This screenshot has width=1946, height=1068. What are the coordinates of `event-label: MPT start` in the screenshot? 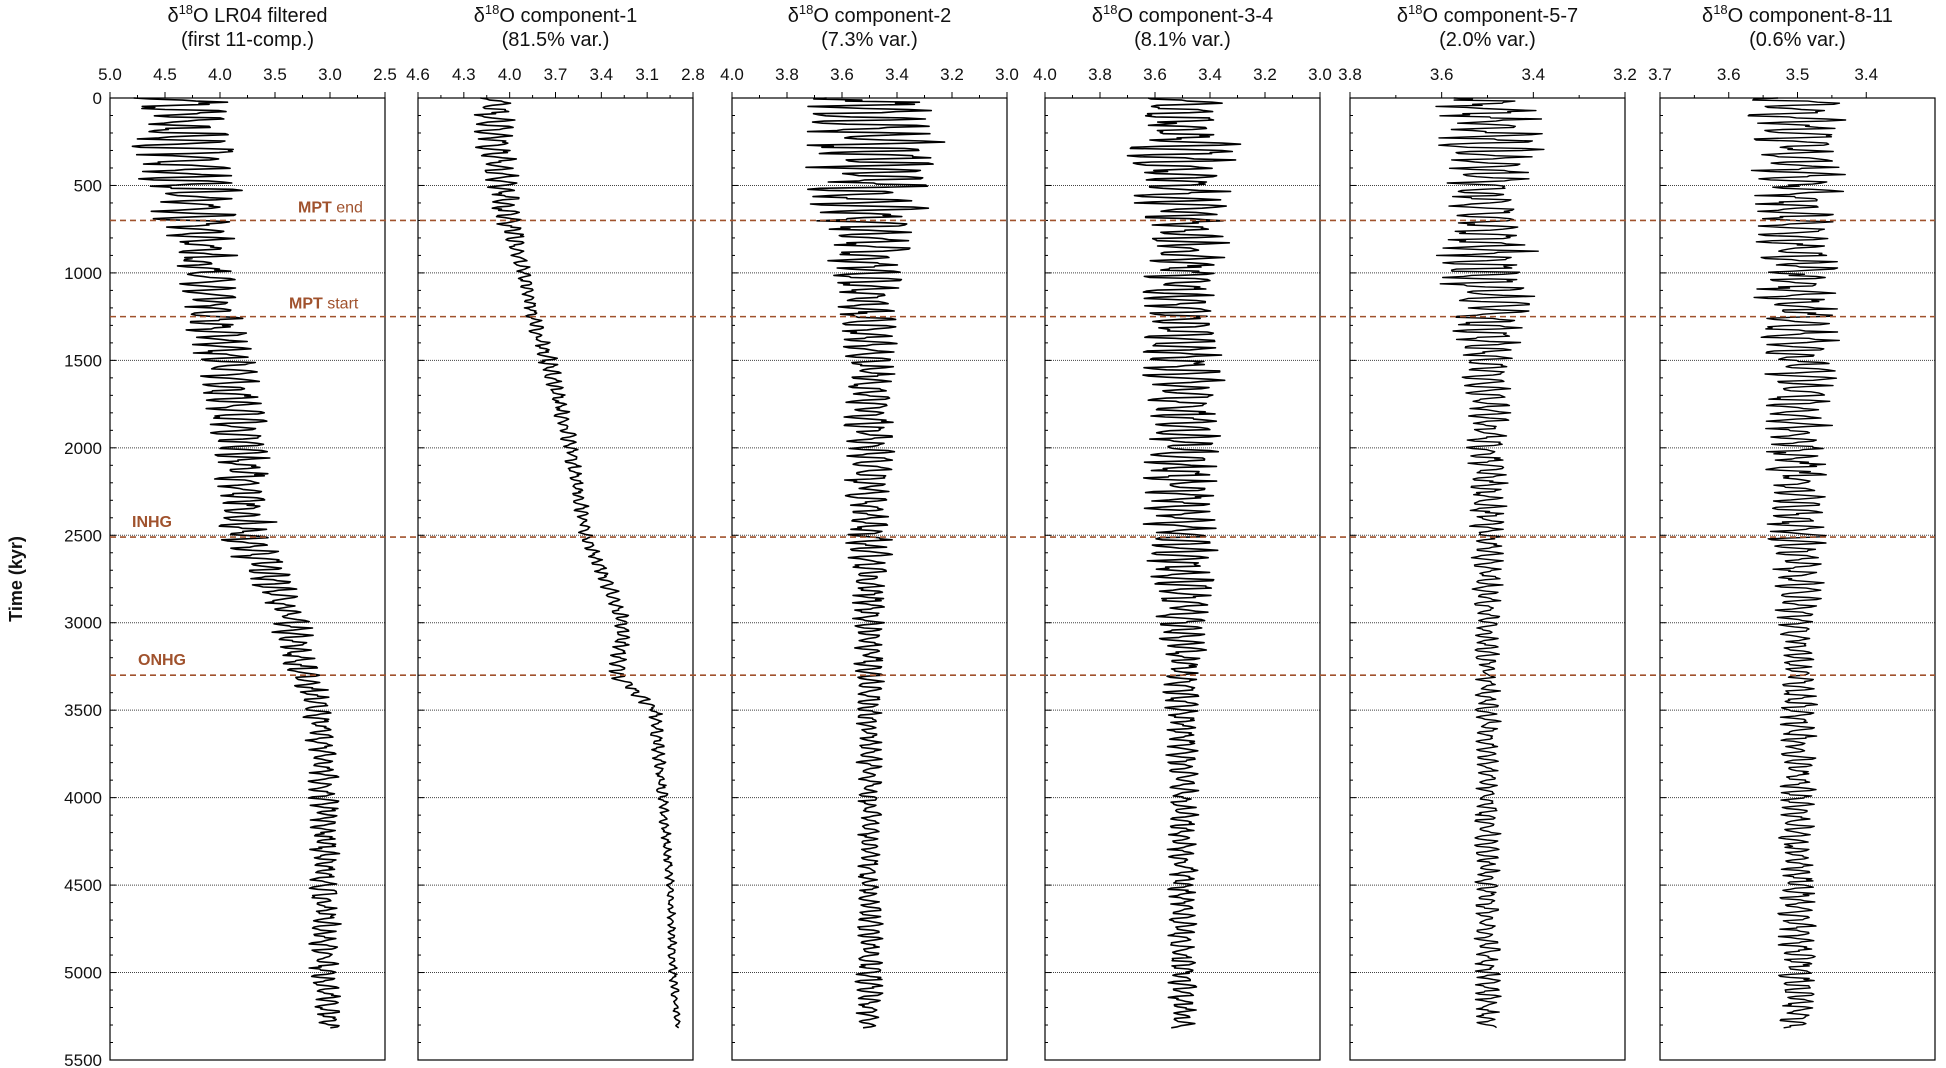 It's located at (324, 304).